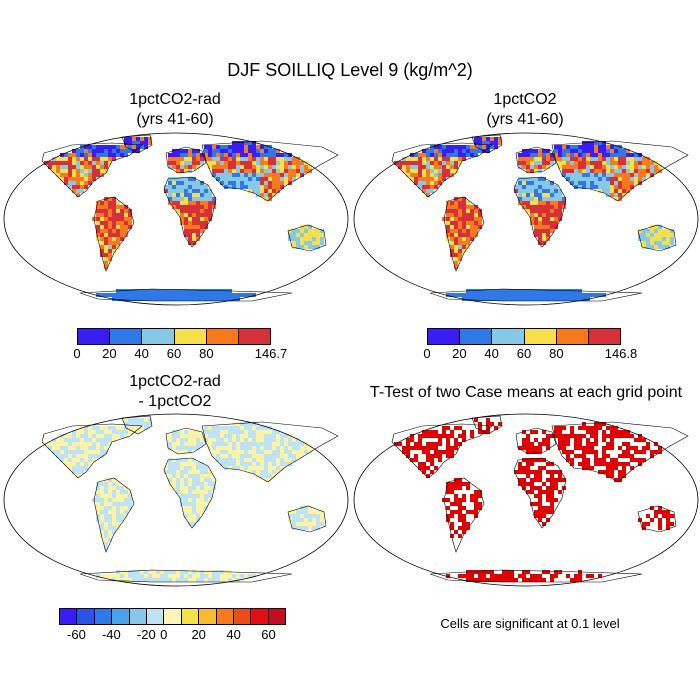 The width and height of the screenshot is (700, 700). I want to click on colorbar-tick-label: -40, so click(111, 634).